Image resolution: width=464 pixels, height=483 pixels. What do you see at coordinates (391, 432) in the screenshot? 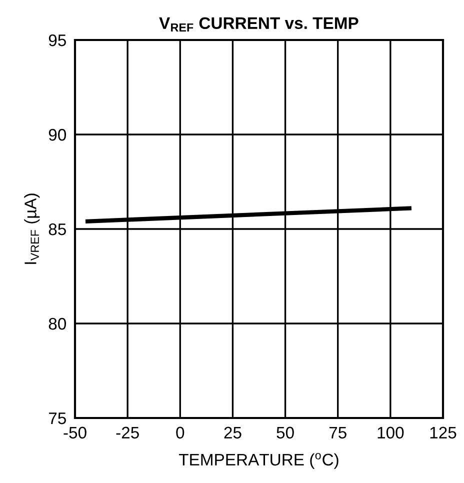
I see `x-tick-label: 100` at bounding box center [391, 432].